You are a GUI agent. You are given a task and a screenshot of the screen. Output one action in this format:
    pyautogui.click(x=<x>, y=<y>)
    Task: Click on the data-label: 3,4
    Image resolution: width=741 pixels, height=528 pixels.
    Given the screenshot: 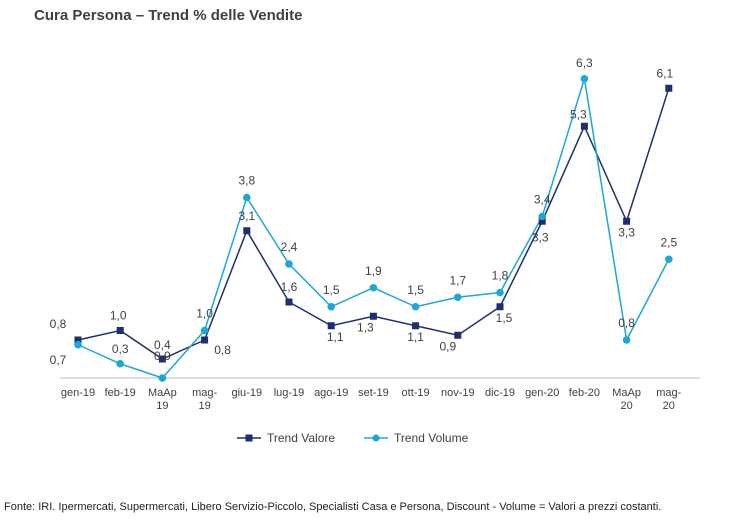 What is the action you would take?
    pyautogui.click(x=542, y=200)
    